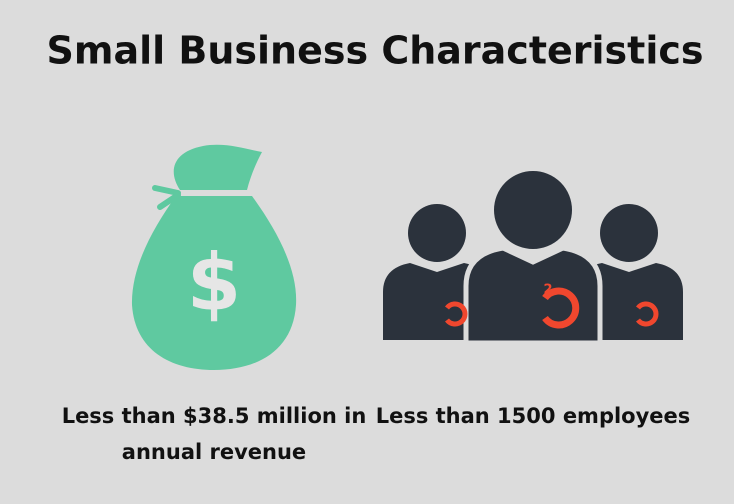 This screenshot has height=504, width=734. I want to click on caption: Less than 1500 employees, so click(533, 416).